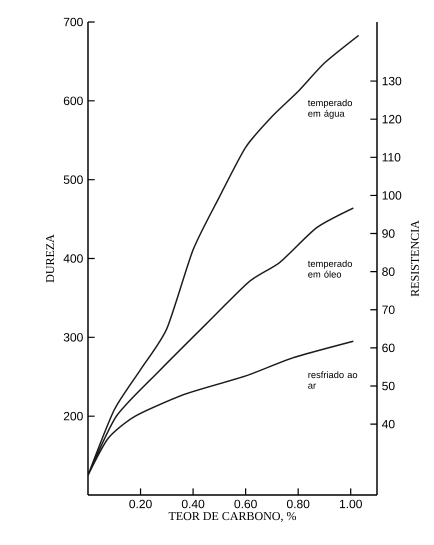 This screenshot has width=434, height=545. Describe the element at coordinates (73, 337) in the screenshot. I see `y-tick-label: 300` at that location.